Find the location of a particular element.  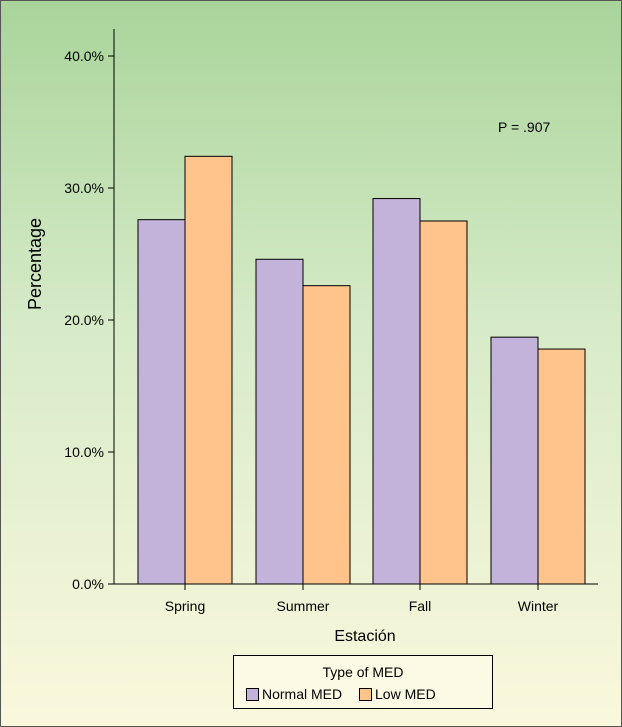

y-tick-label: 20.0% is located at coordinates (84, 320).